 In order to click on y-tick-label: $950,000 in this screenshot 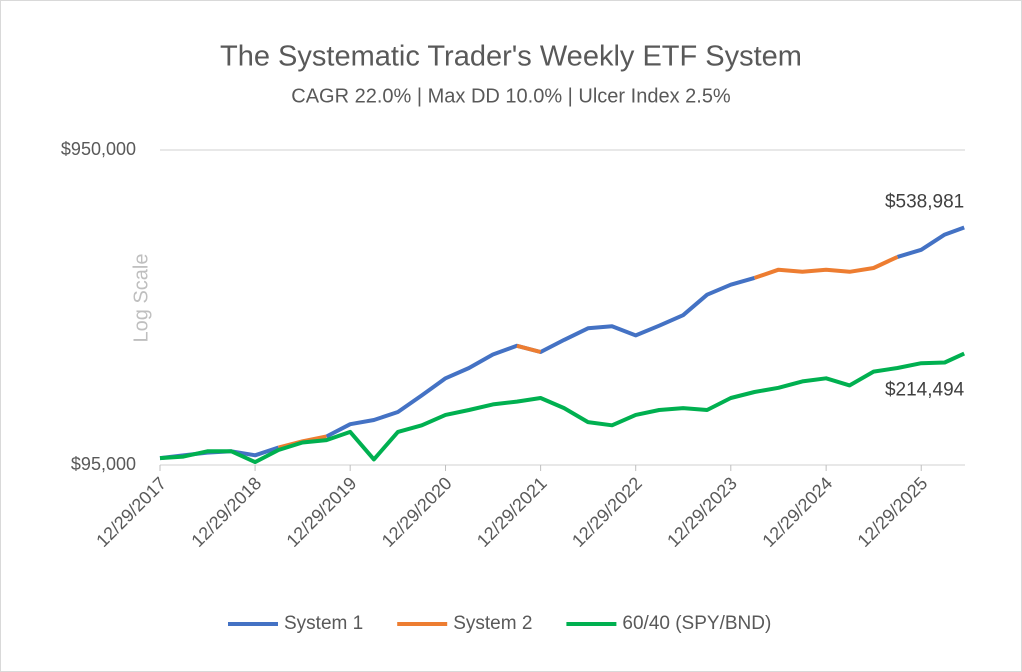, I will do `click(98, 149)`.